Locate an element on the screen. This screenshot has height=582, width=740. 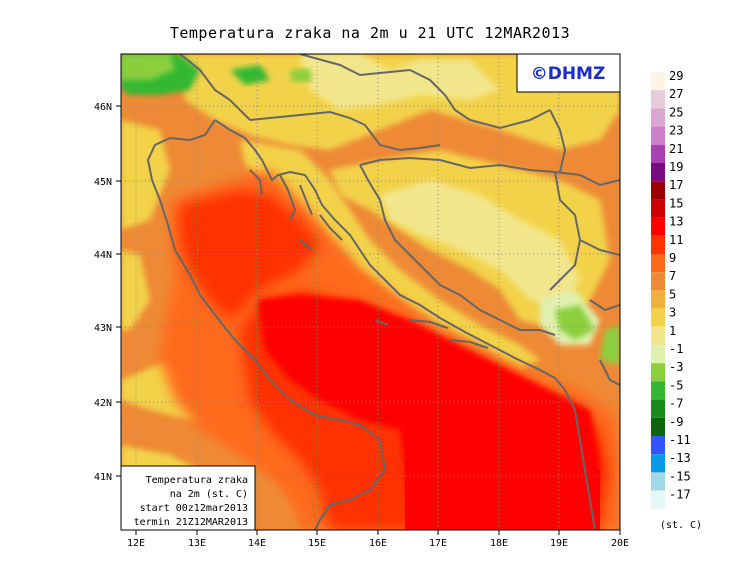
colorbar-label: -3 is located at coordinates (676, 367).